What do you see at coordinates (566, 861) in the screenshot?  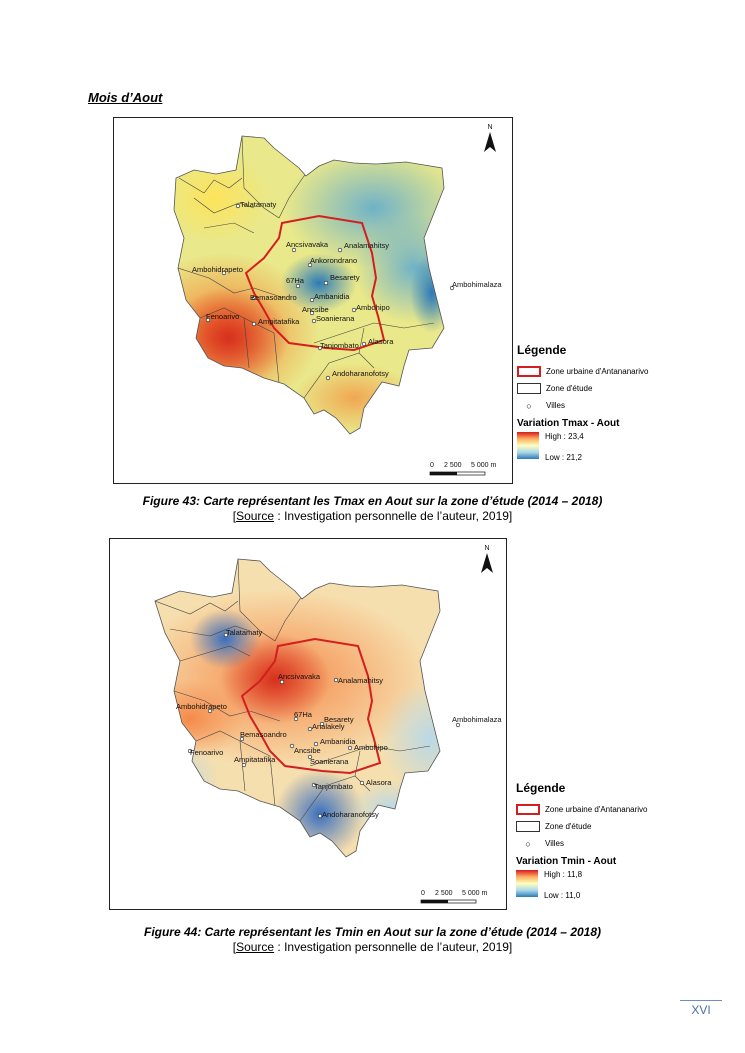 I see `variation-title: Variation Tmin - Aout` at bounding box center [566, 861].